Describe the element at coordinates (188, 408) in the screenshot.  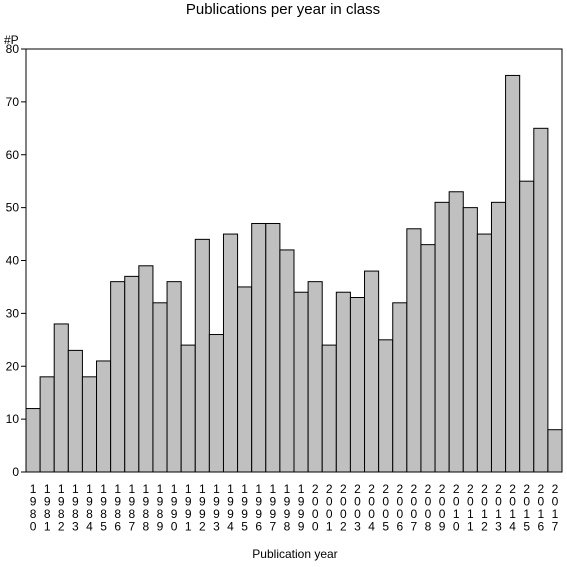
I see `bar-1991` at that location.